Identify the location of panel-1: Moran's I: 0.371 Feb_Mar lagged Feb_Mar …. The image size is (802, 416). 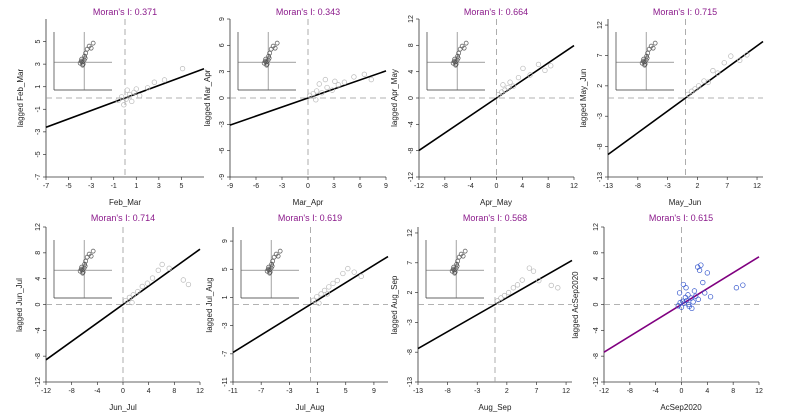
(110, 107).